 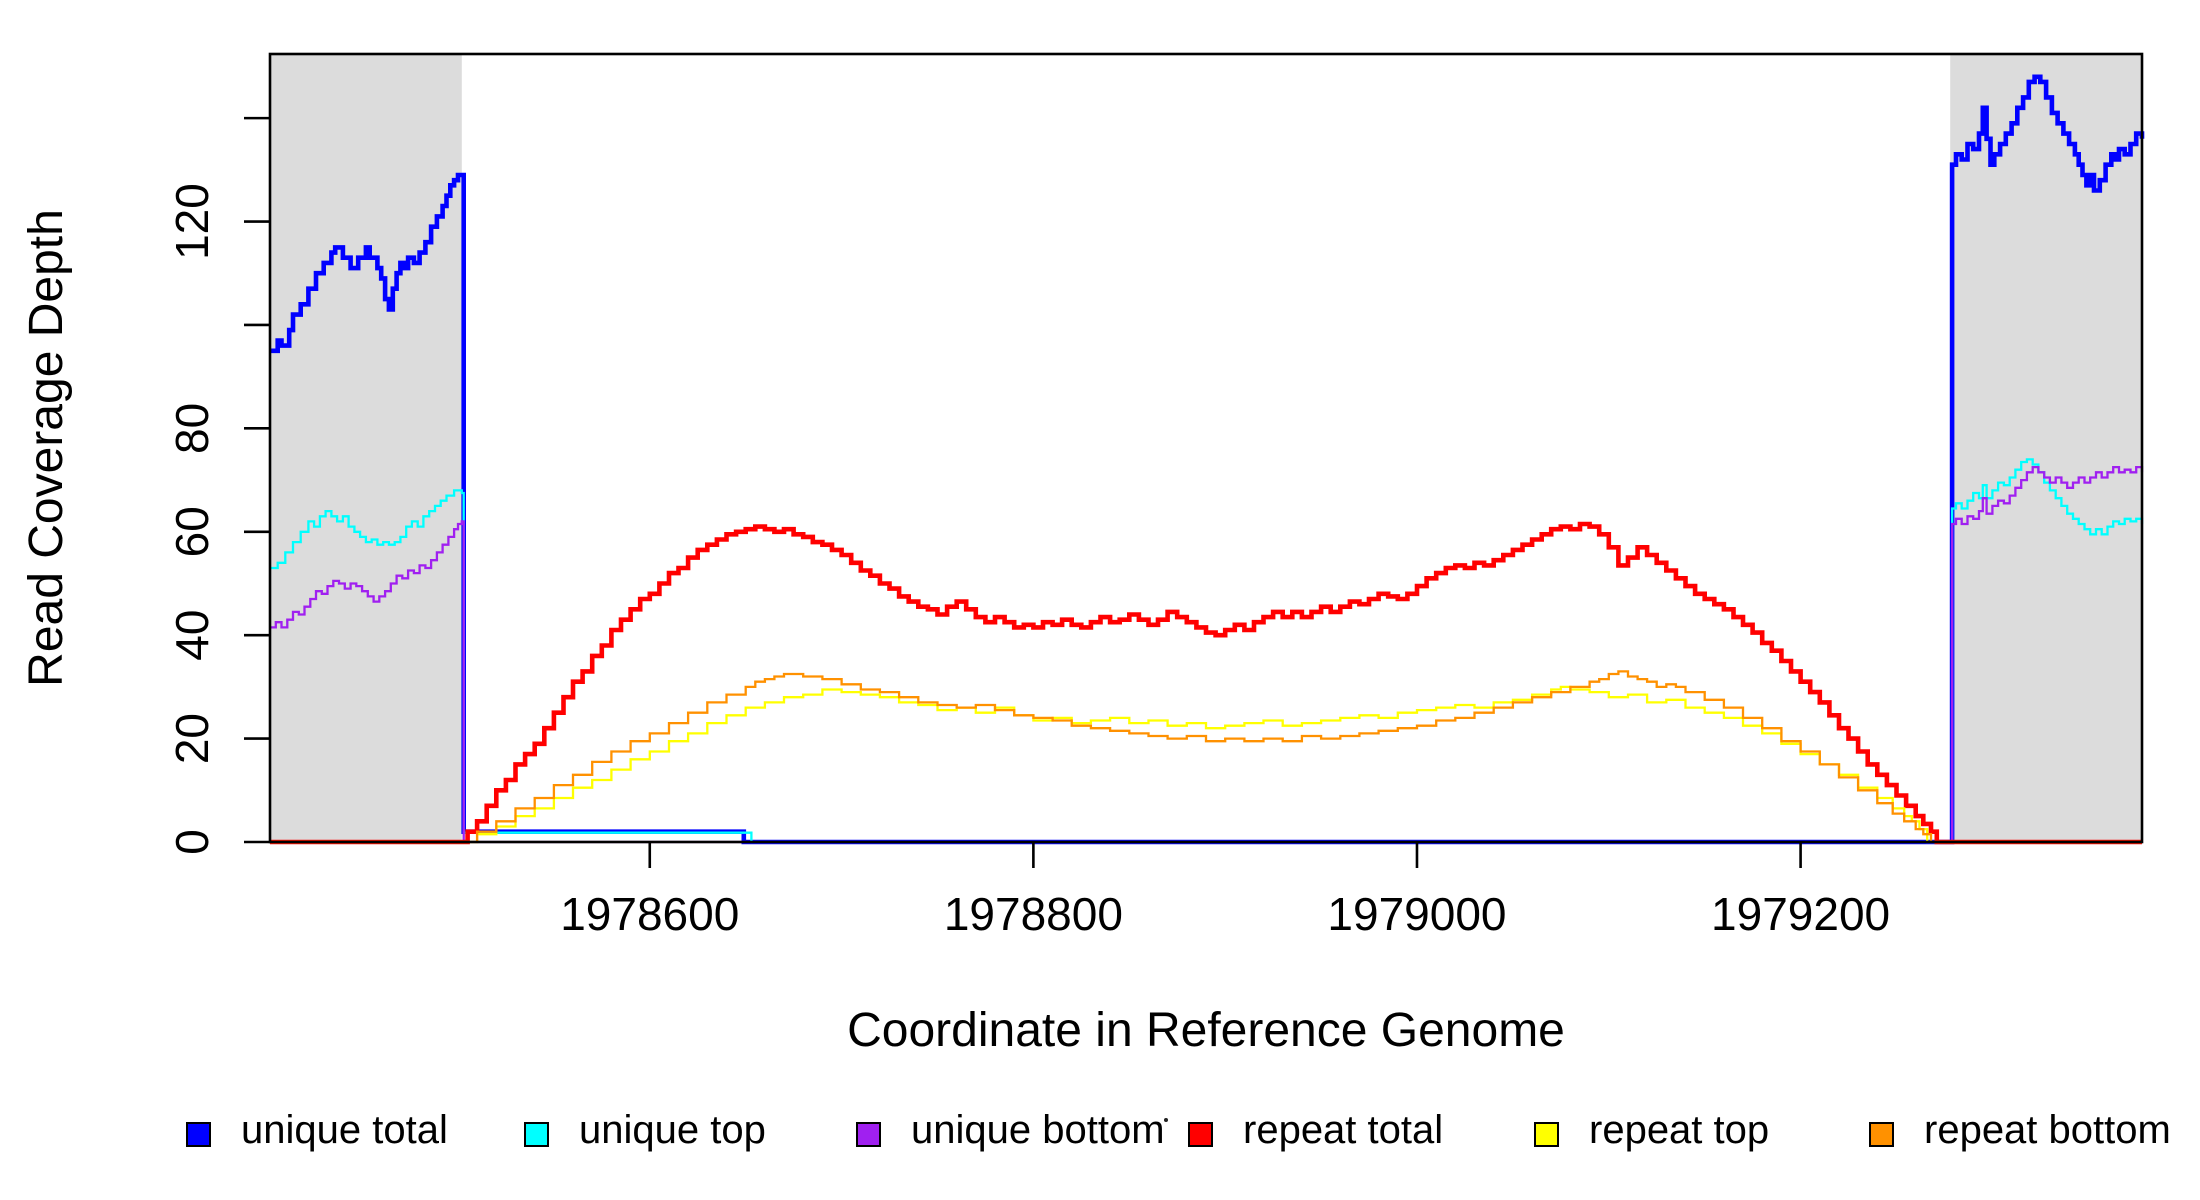 What do you see at coordinates (672, 1130) in the screenshot?
I see `legend-label-unique-top: unique top` at bounding box center [672, 1130].